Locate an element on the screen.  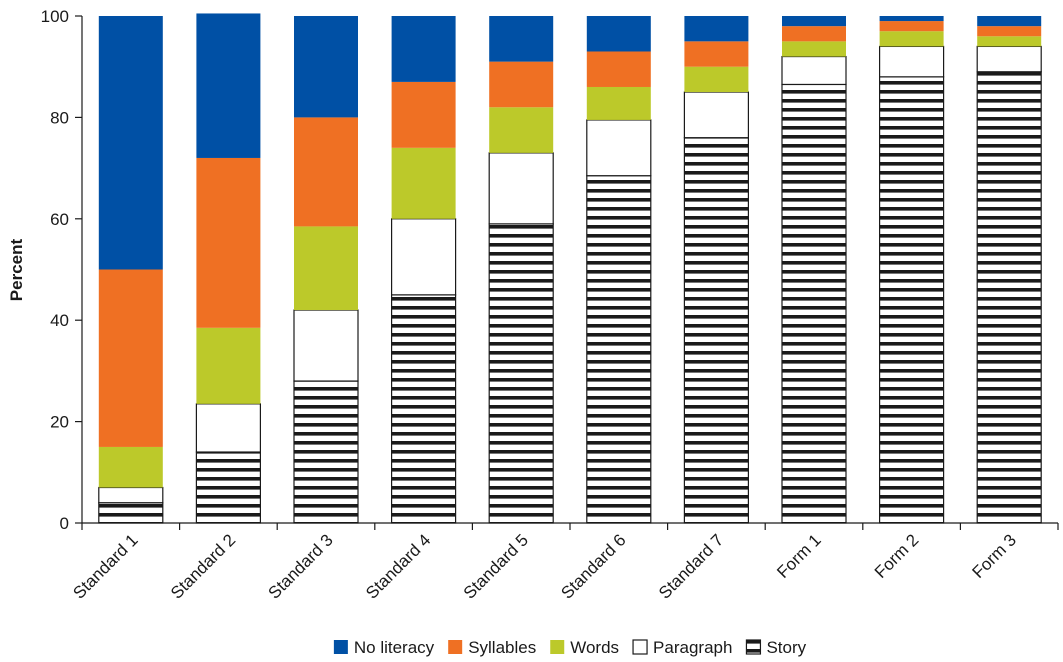
y-tick-label: 40 is located at coordinates (59, 320).